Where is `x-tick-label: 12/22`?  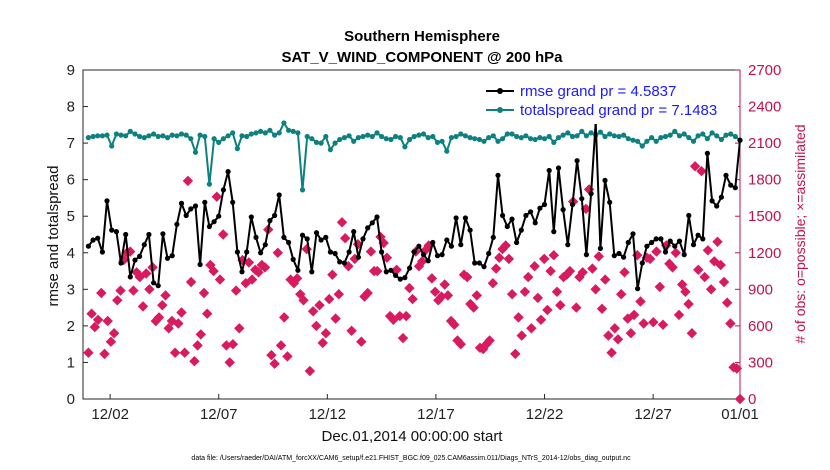
x-tick-label: 12/22 is located at coordinates (545, 414).